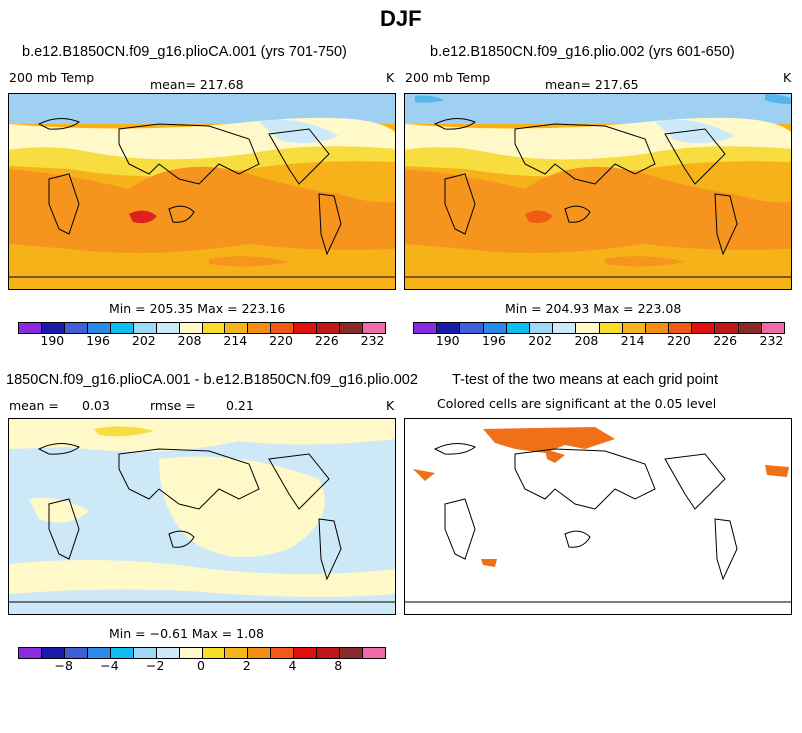  I want to click on panel1-minmax: Min = 205.35 Max = 223.16, so click(197, 308).